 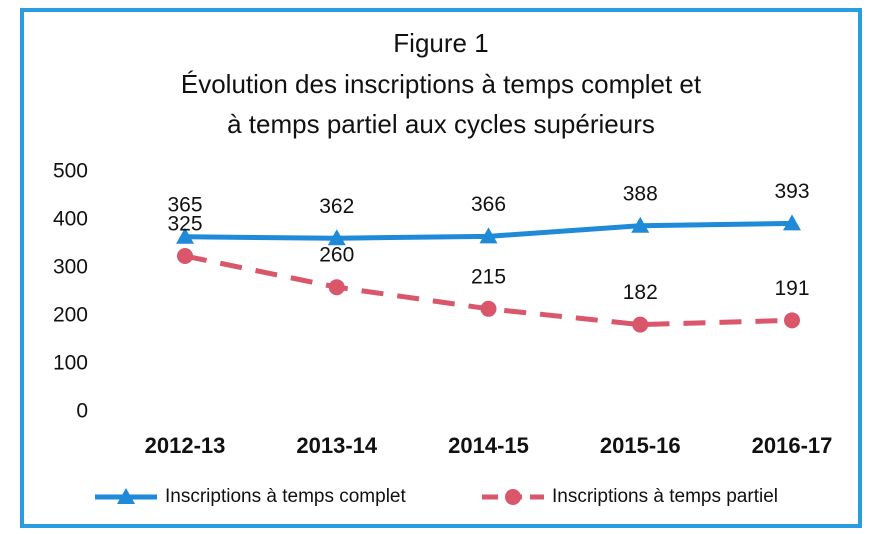 What do you see at coordinates (285, 496) in the screenshot?
I see `legend-label: Inscriptions à temps complet` at bounding box center [285, 496].